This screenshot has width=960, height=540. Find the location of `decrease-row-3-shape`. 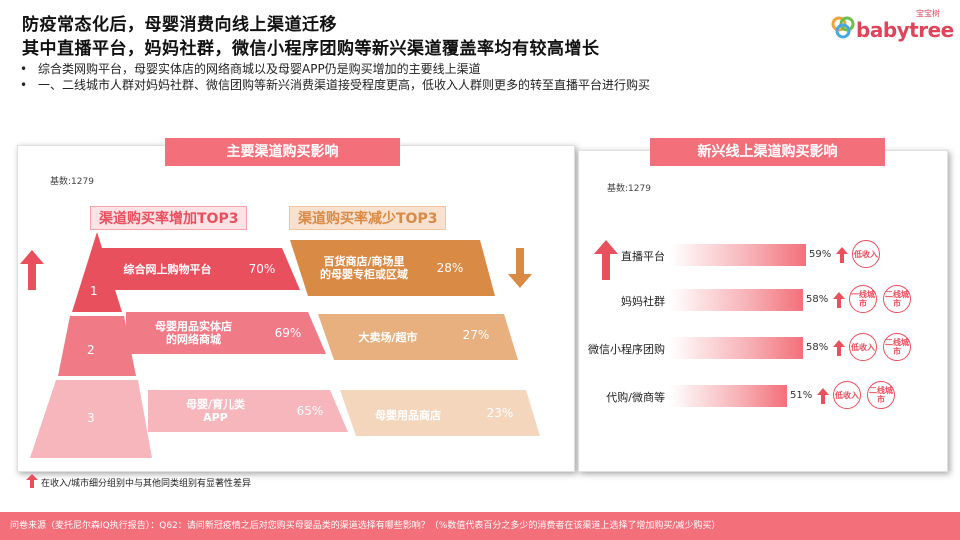

decrease-row-3-shape is located at coordinates (440, 413).